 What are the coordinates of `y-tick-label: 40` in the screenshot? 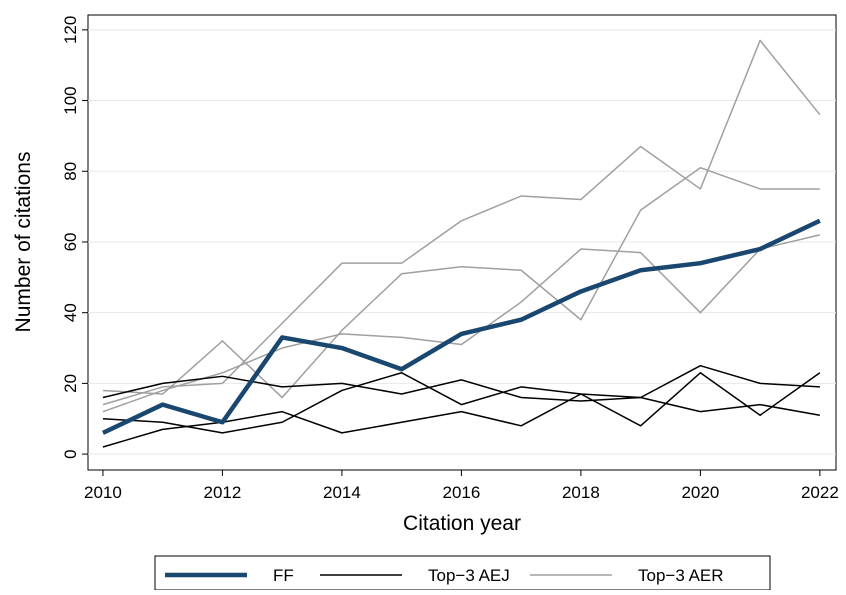 It's located at (70, 312).